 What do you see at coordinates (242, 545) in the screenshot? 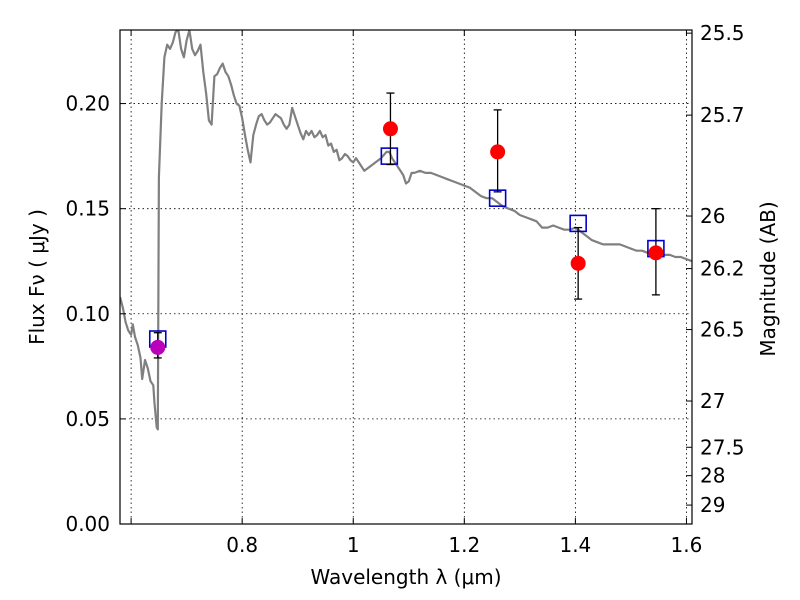
I see `x-tick-label: 0.8` at bounding box center [242, 545].